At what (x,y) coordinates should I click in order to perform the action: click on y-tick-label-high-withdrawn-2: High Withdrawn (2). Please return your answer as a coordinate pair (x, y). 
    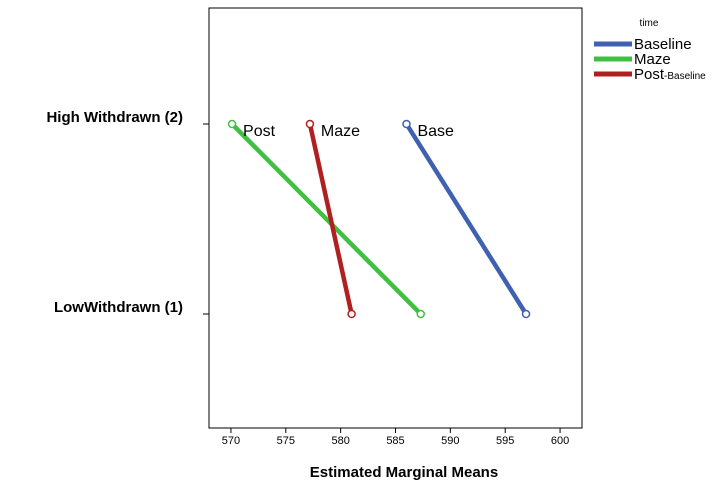
    Looking at the image, I should click on (114, 117).